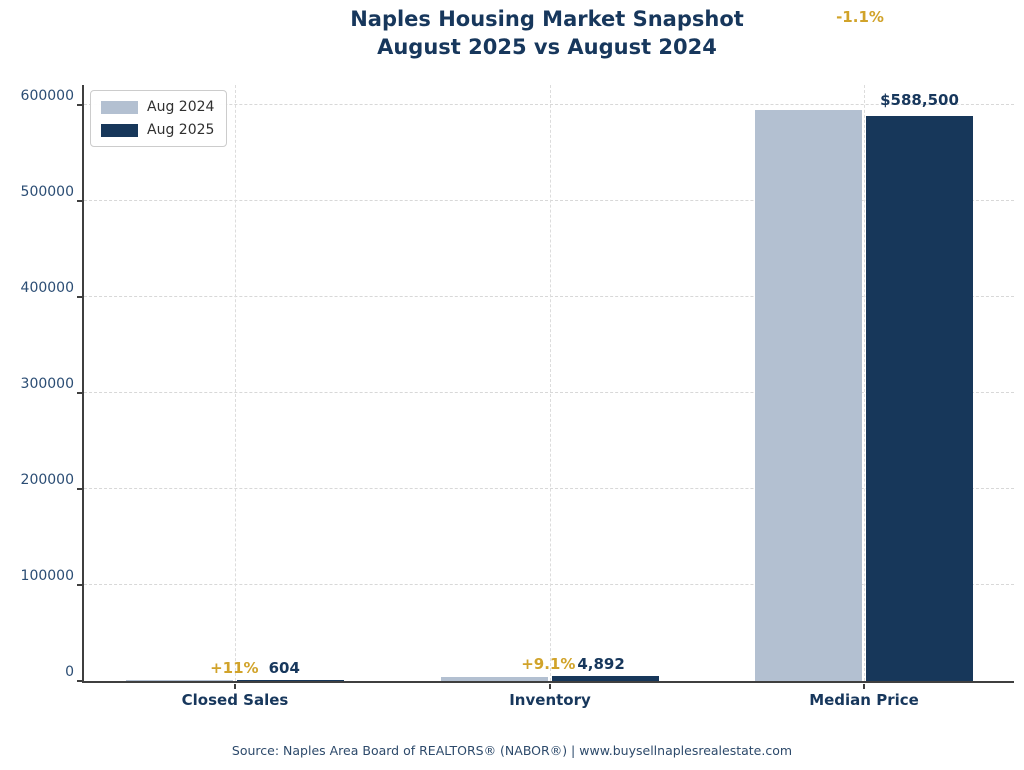  I want to click on legend-item-aug-2024: Aug 2024, so click(157, 107).